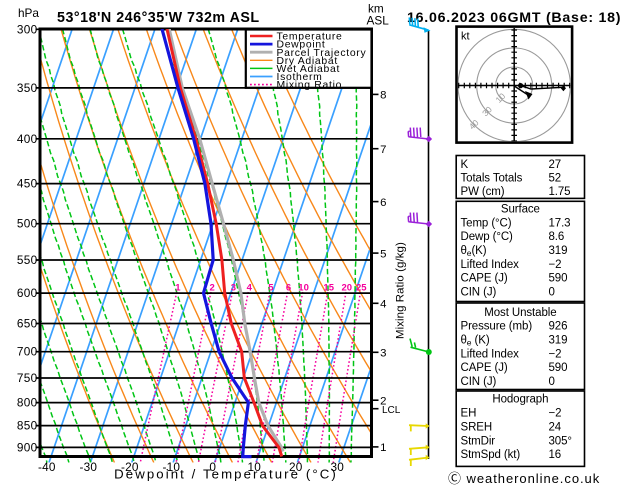 The width and height of the screenshot is (629, 486). I want to click on svg-text: 53°18'N 246°35'W 732m ASL, so click(158, 18).